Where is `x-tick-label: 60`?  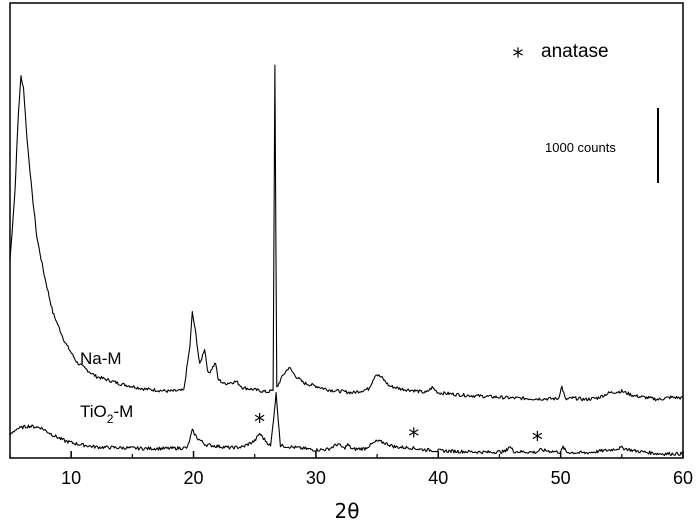 x-tick-label: 60 is located at coordinates (683, 478).